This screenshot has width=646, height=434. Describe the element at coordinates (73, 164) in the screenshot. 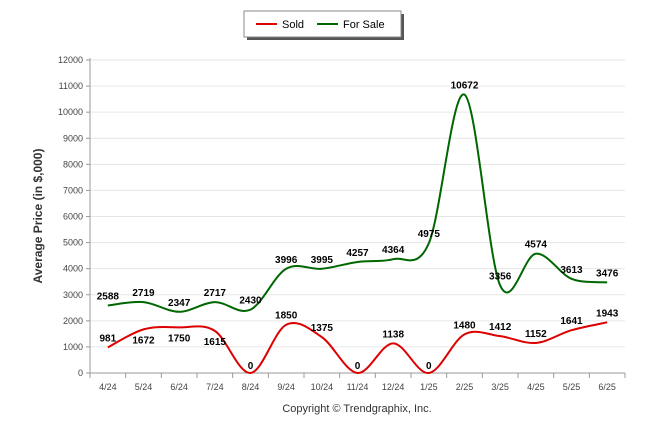

I see `y-tick-label: 8000` at that location.